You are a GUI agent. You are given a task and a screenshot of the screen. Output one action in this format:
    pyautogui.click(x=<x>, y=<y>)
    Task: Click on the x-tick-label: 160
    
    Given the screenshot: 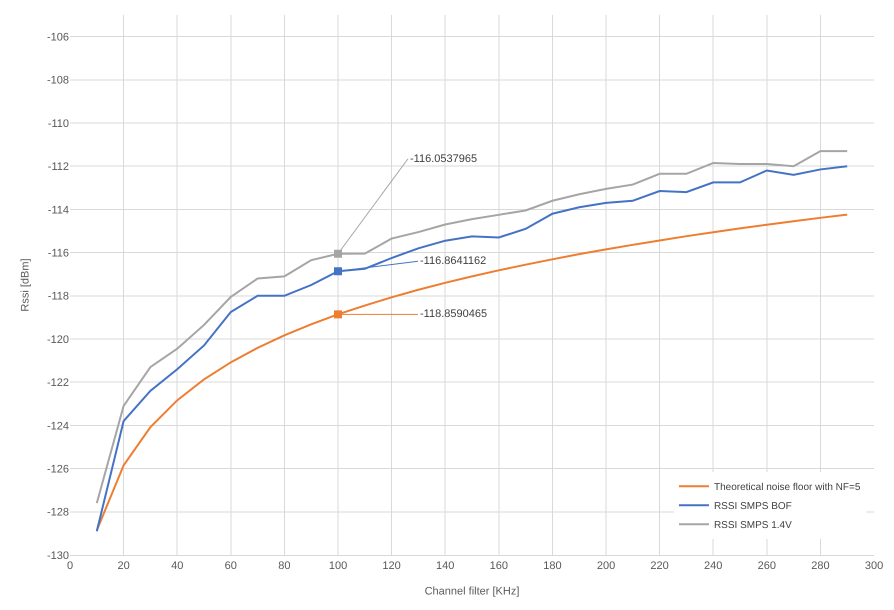 What is the action you would take?
    pyautogui.click(x=499, y=566)
    